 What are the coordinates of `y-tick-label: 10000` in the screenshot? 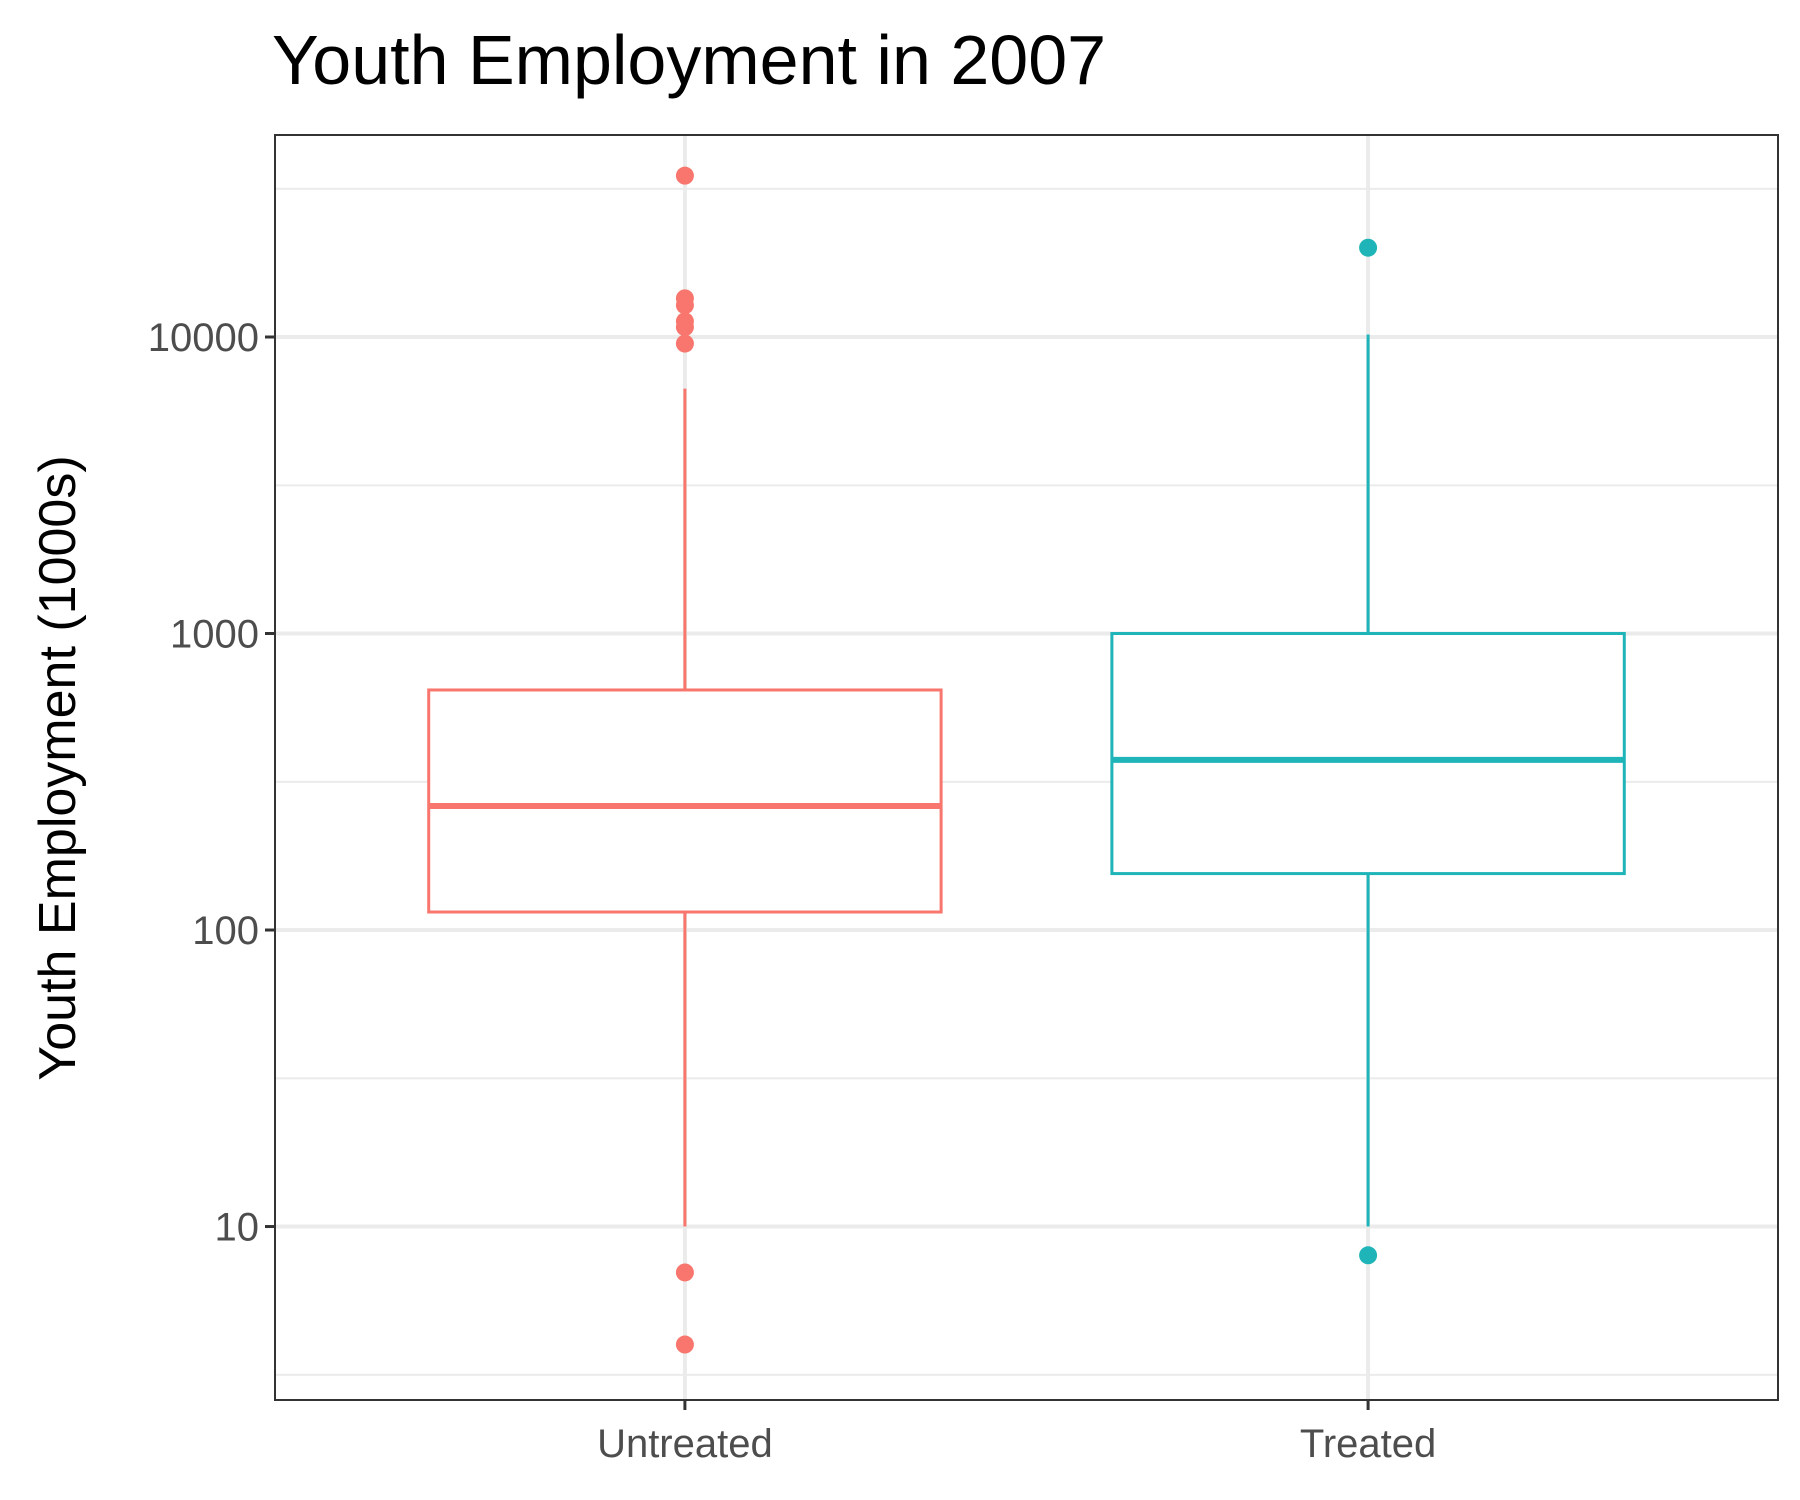 It's located at (203, 338).